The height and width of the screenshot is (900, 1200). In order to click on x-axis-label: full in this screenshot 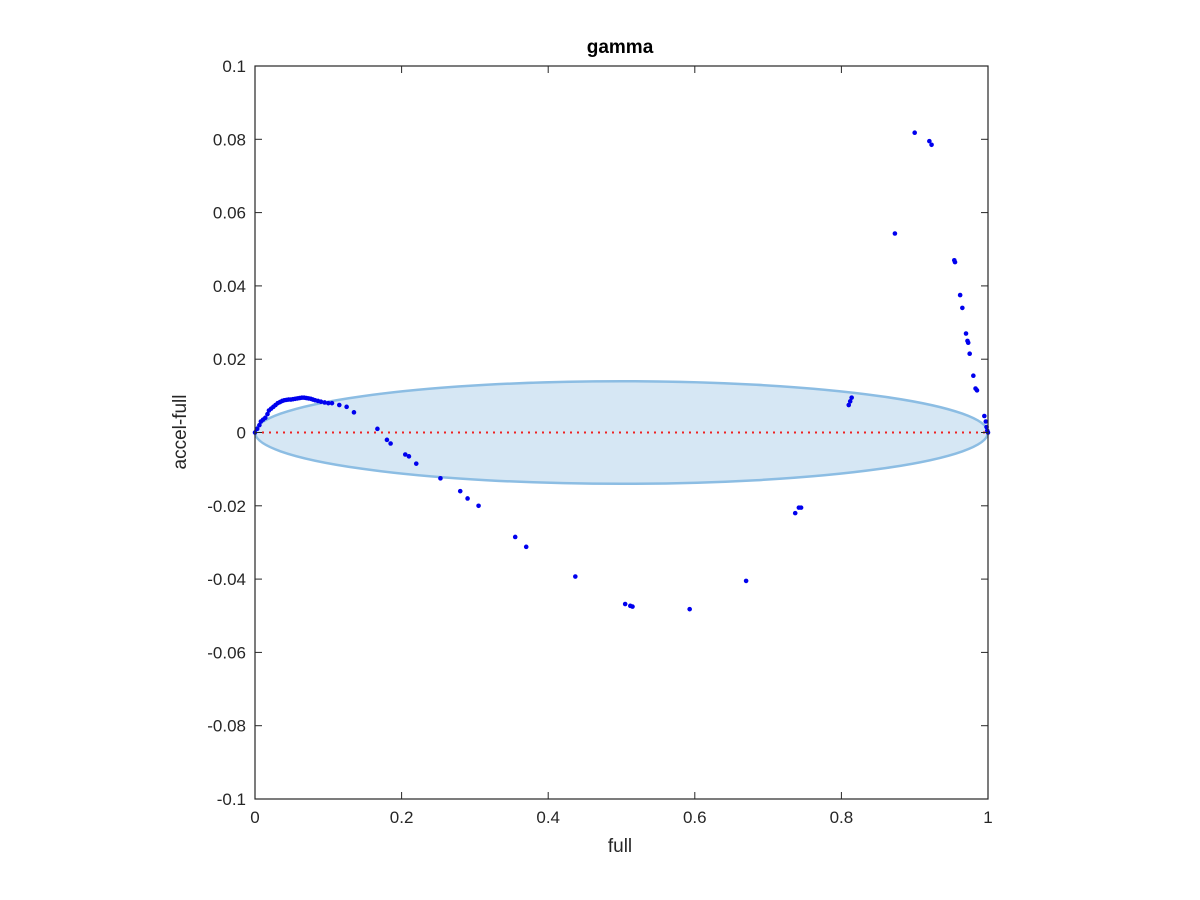, I will do `click(620, 846)`.